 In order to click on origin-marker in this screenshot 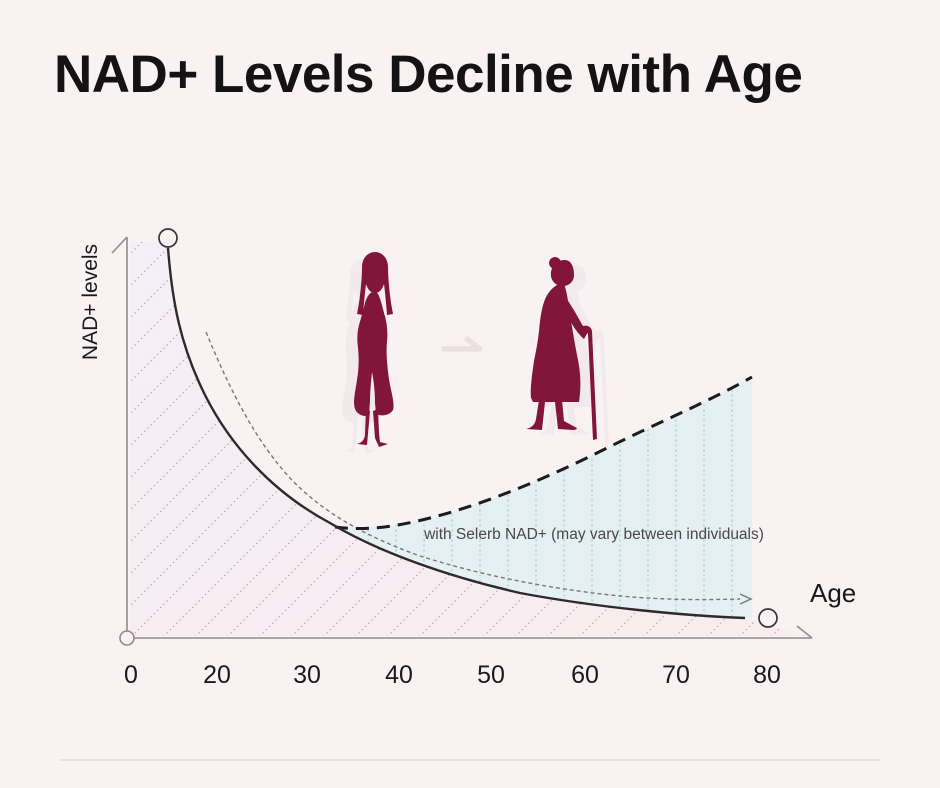, I will do `click(127, 638)`.